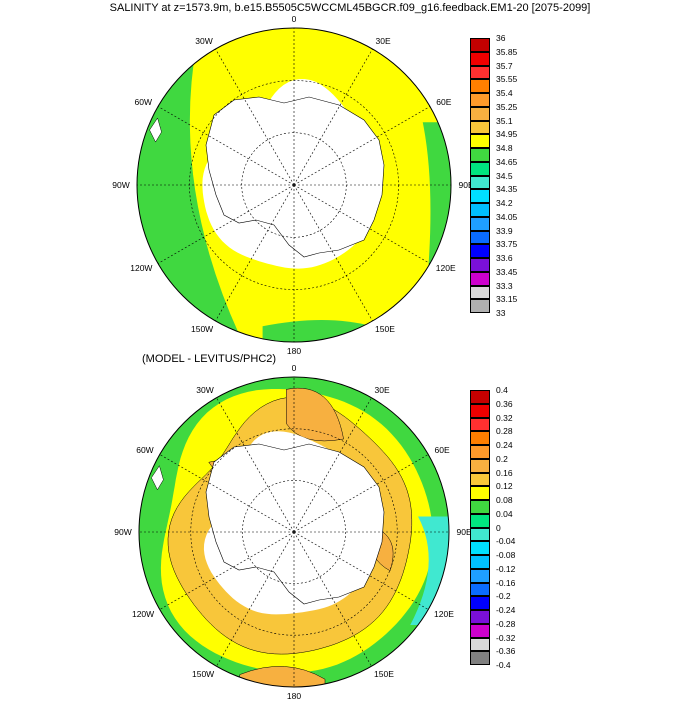 Image resolution: width=700 pixels, height=701 pixels. I want to click on difference-colorbar-label: -0.2, so click(503, 596).